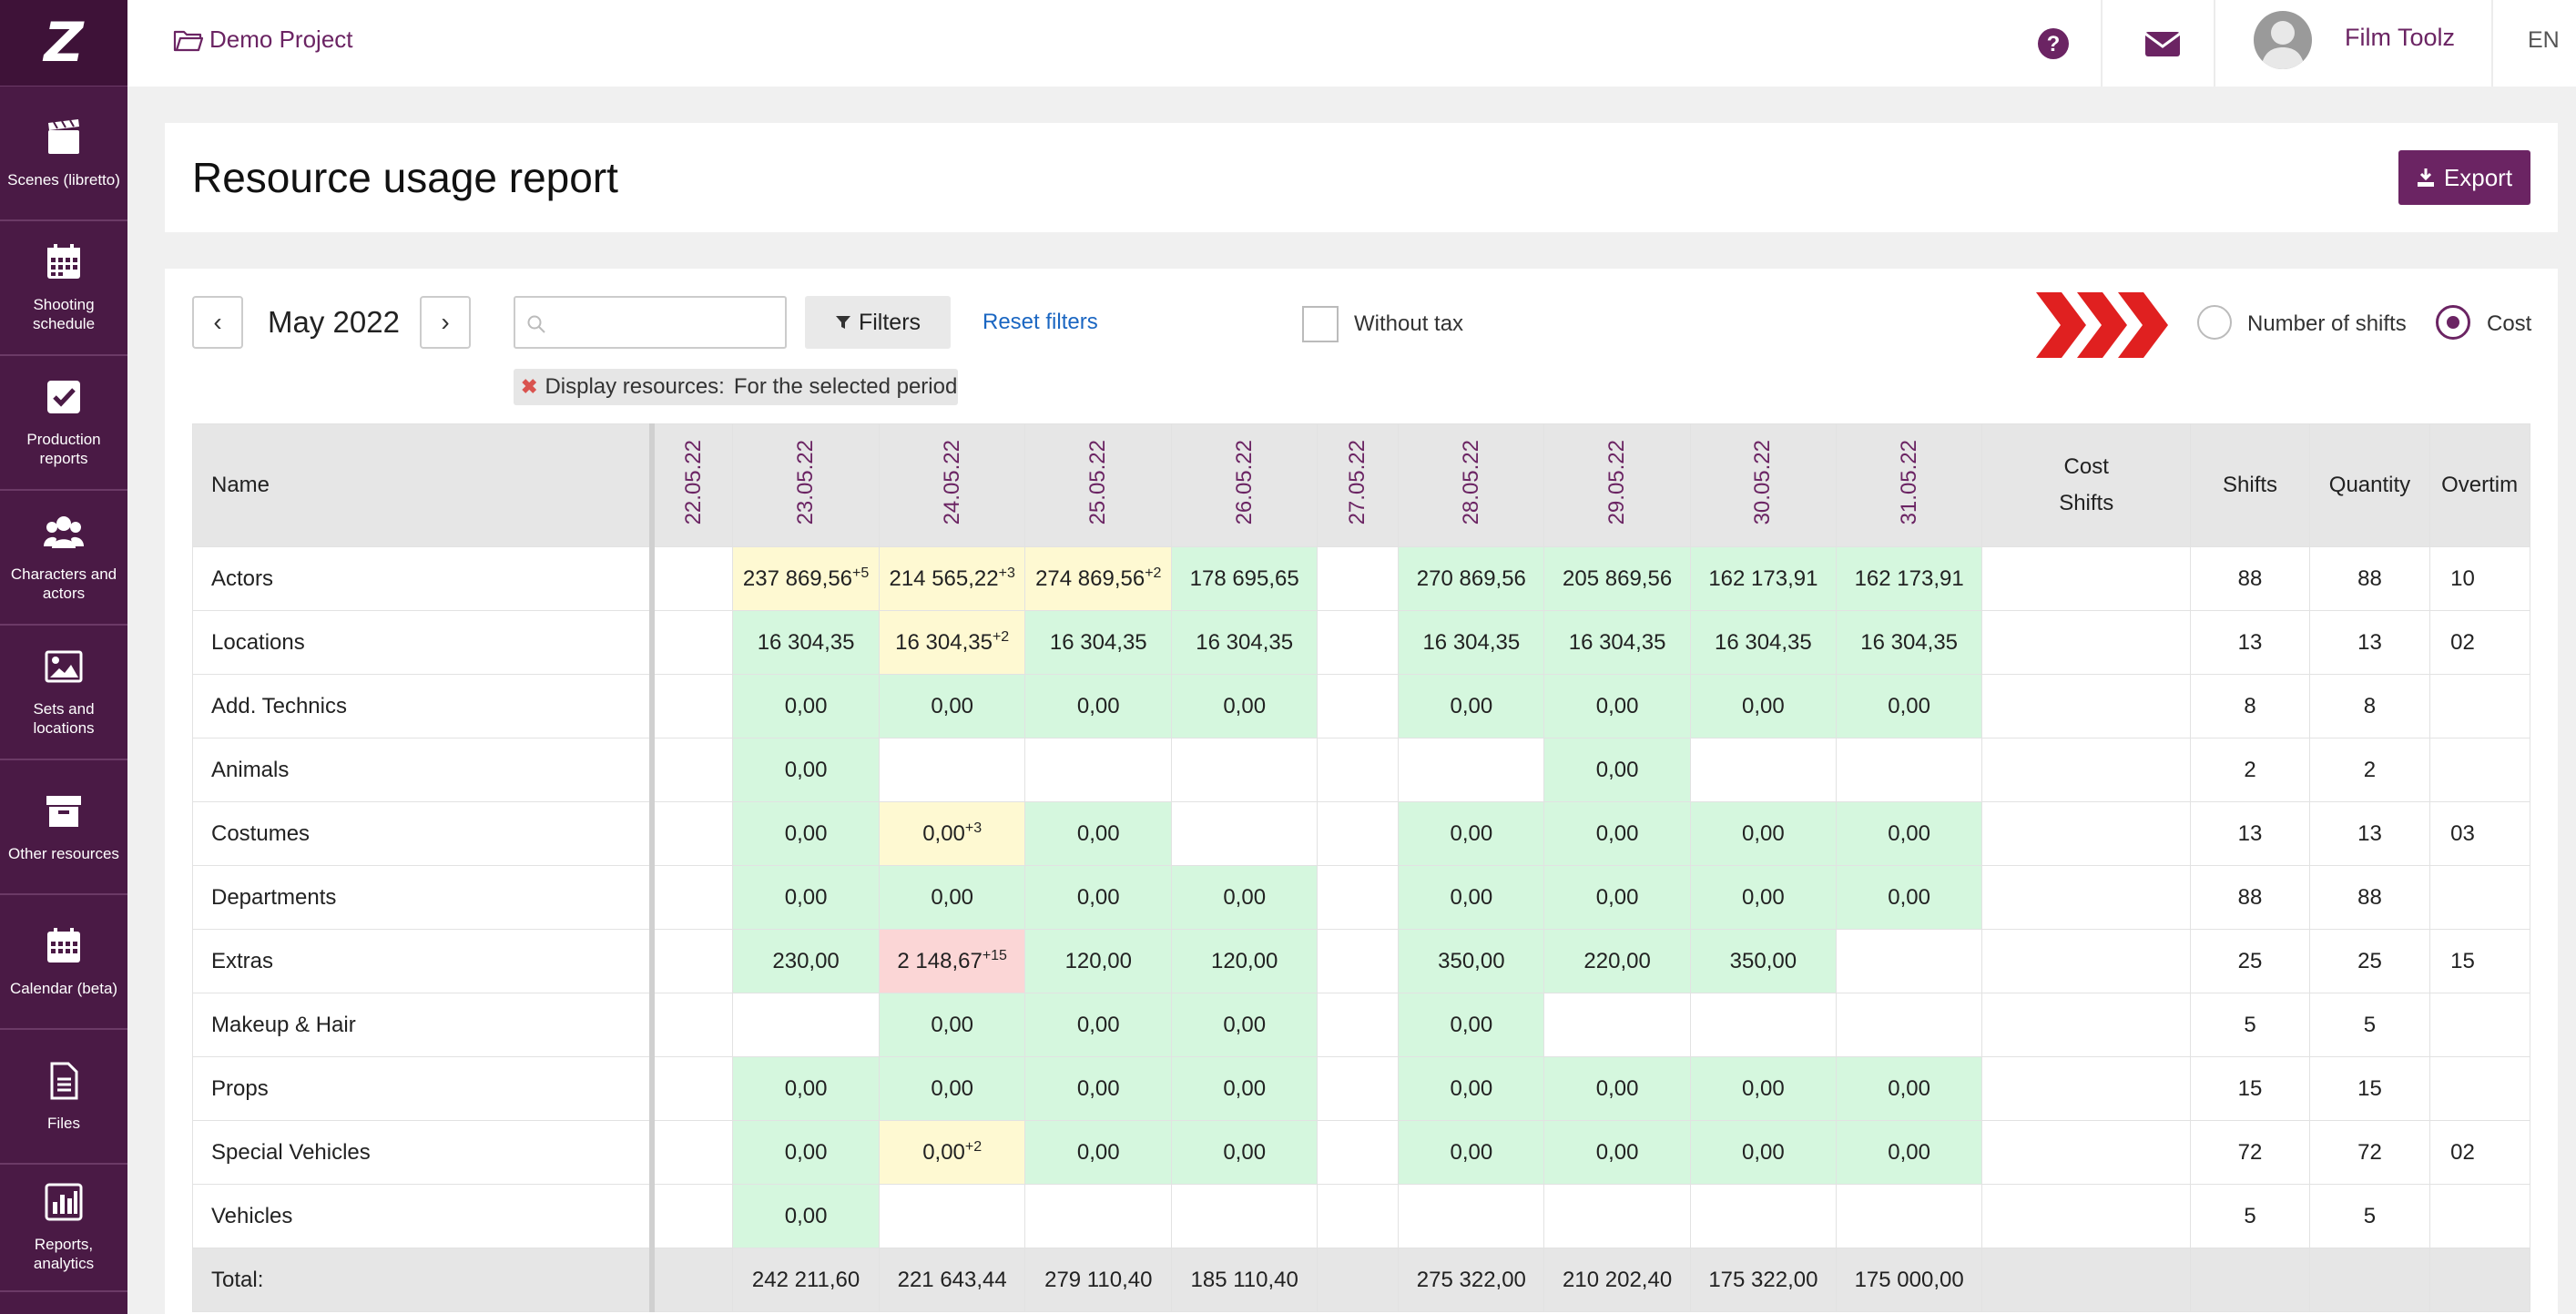  I want to click on date-column-header: 28.05.22, so click(1471, 485).